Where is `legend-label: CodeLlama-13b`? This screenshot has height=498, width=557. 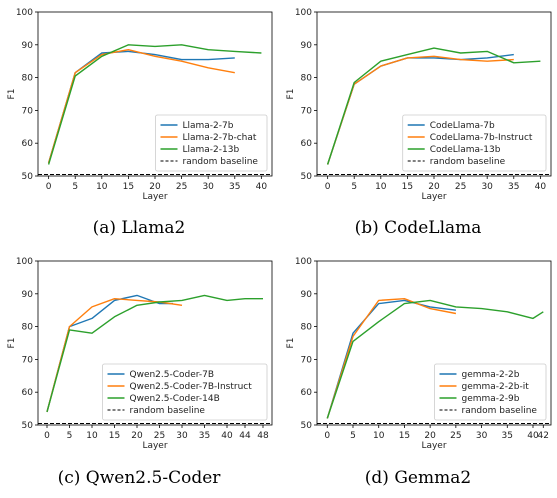 legend-label: CodeLlama-13b is located at coordinates (465, 150).